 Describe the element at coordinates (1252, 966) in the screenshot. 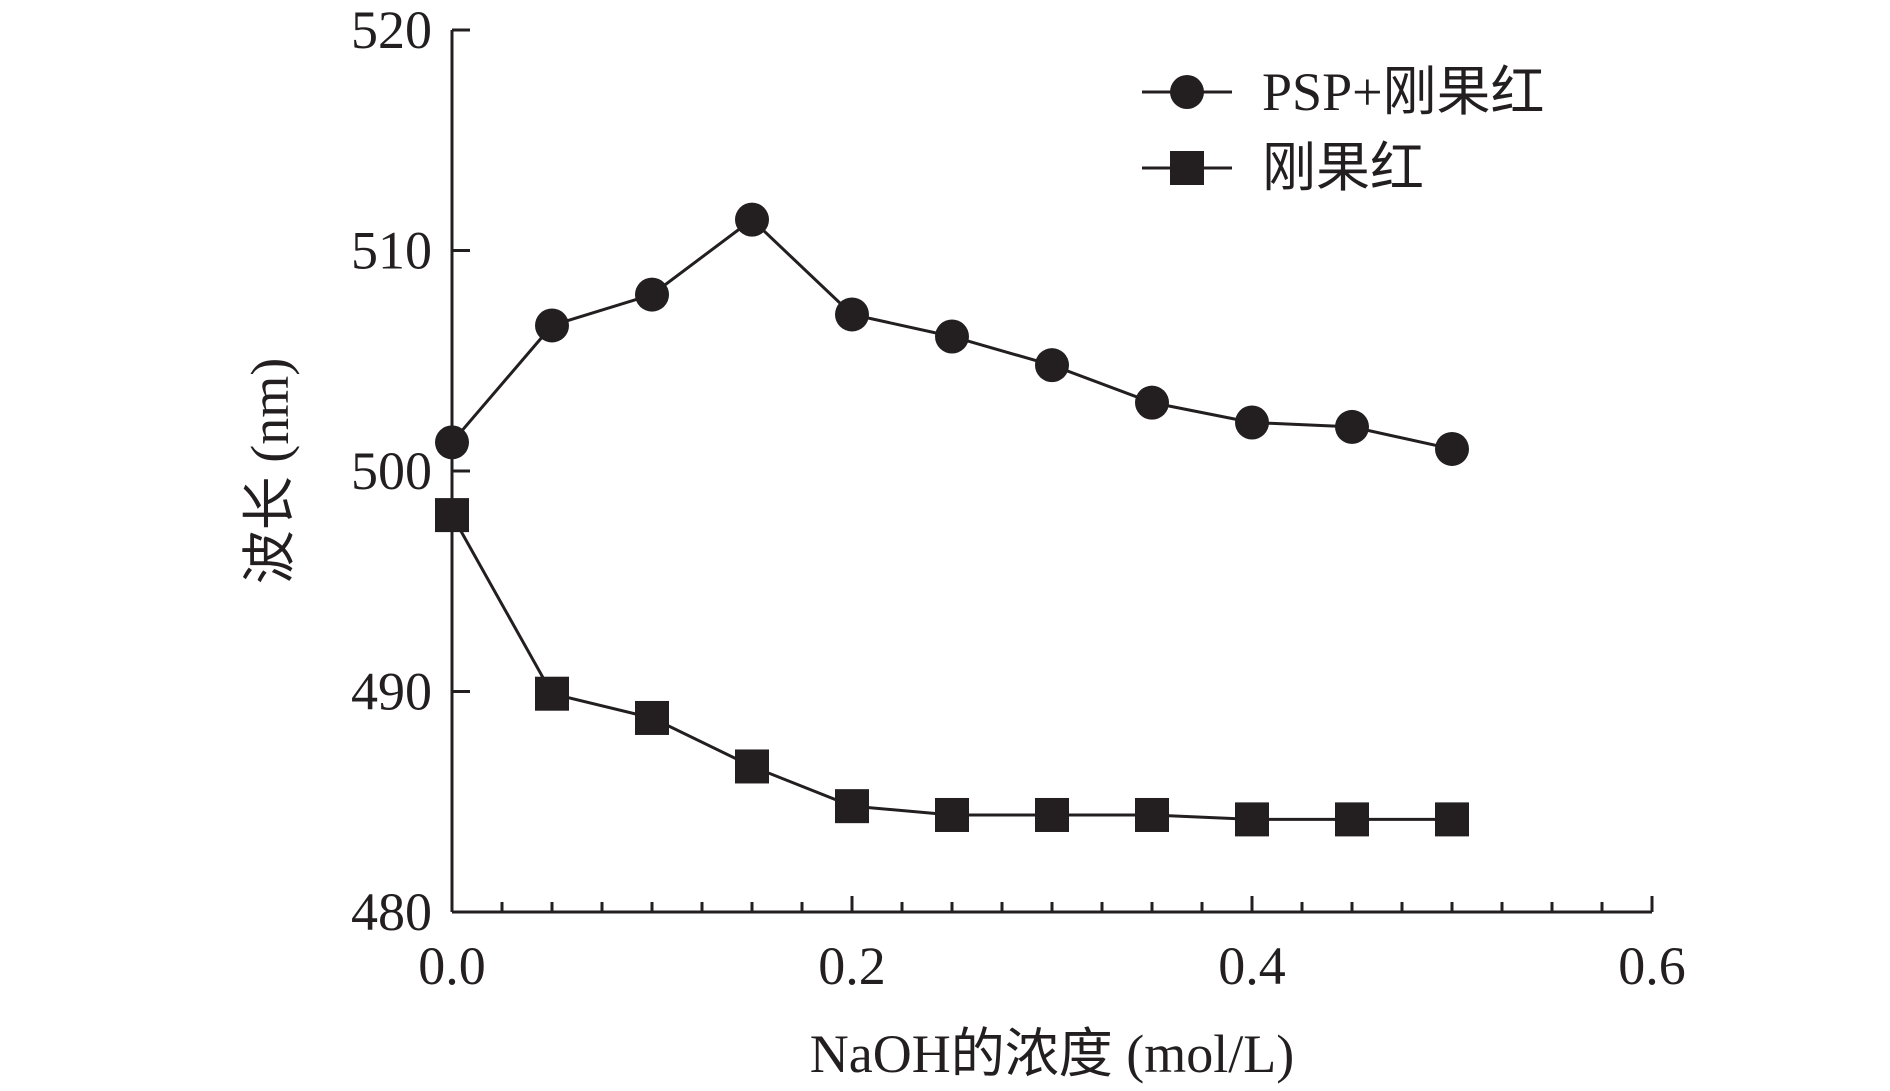

I see `x-tick-label: 0.4` at that location.